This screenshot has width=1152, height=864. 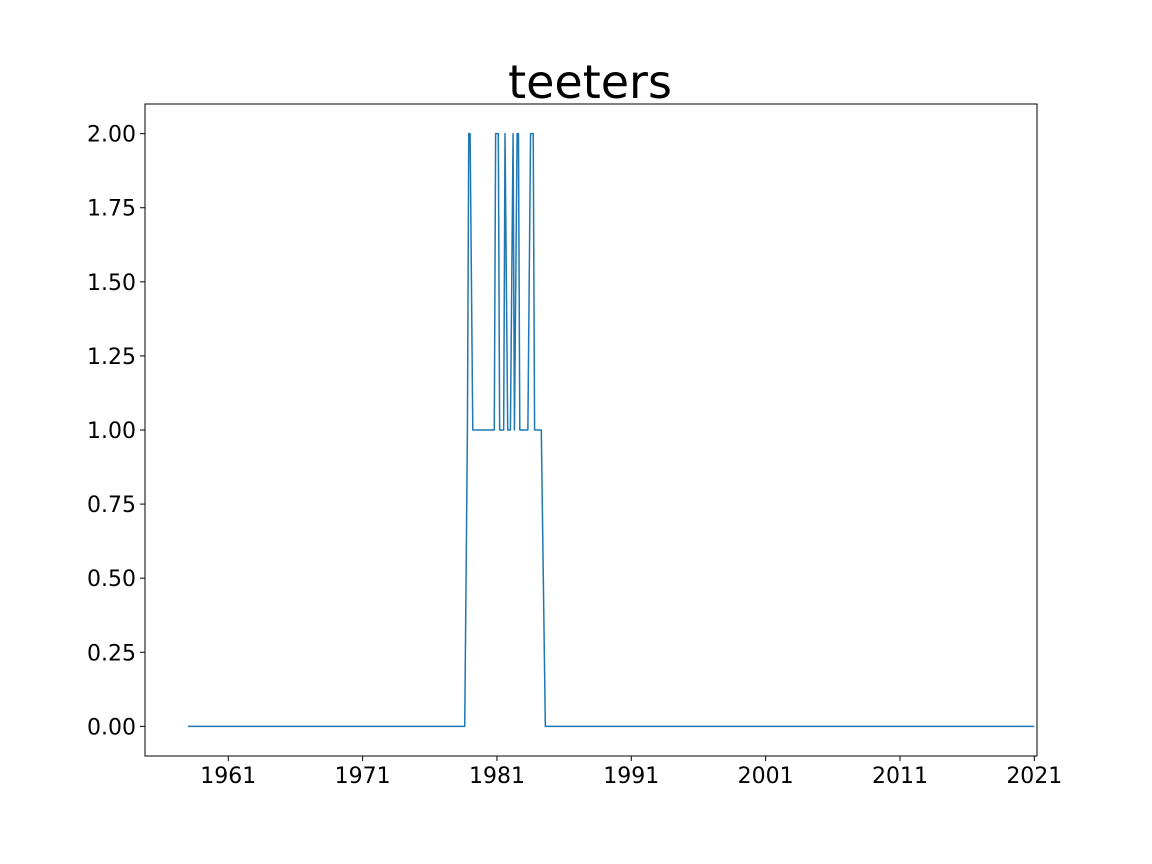 I want to click on y-tick-label: 1.75, so click(x=111, y=209).